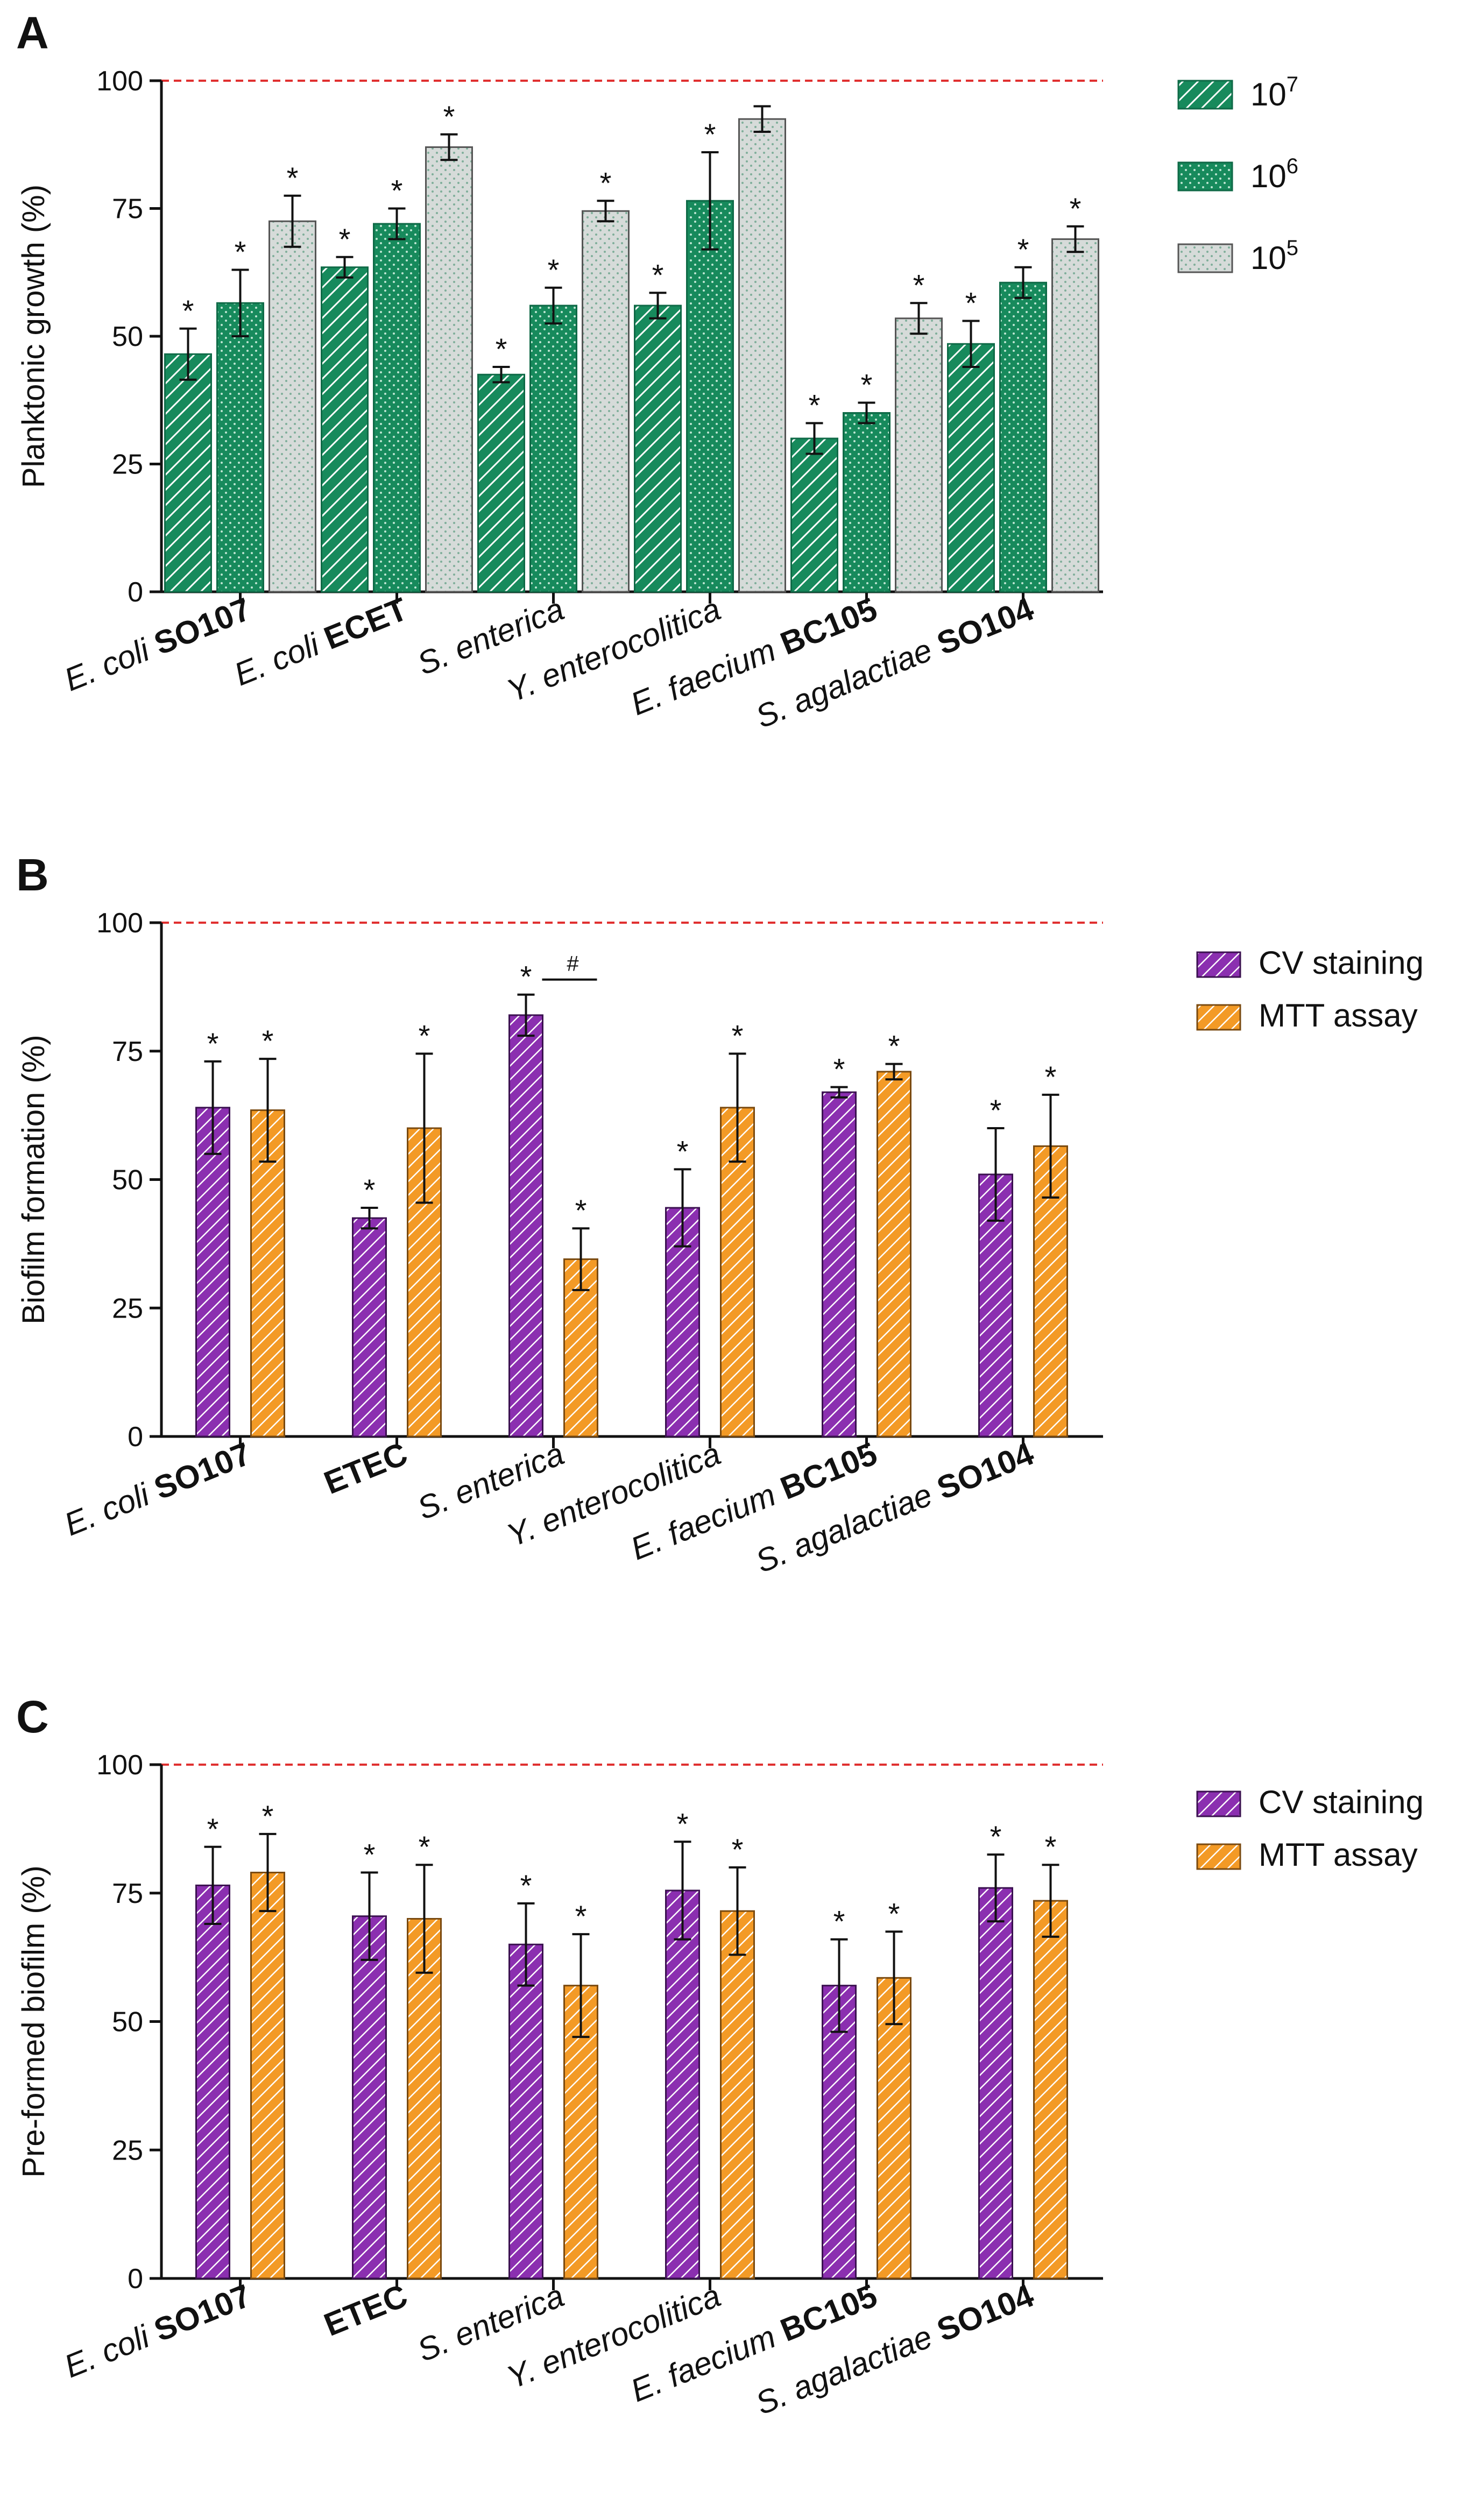 This screenshot has height=2520, width=1477. What do you see at coordinates (1292, 166) in the screenshot?
I see `legend-label-sup: 6` at bounding box center [1292, 166].